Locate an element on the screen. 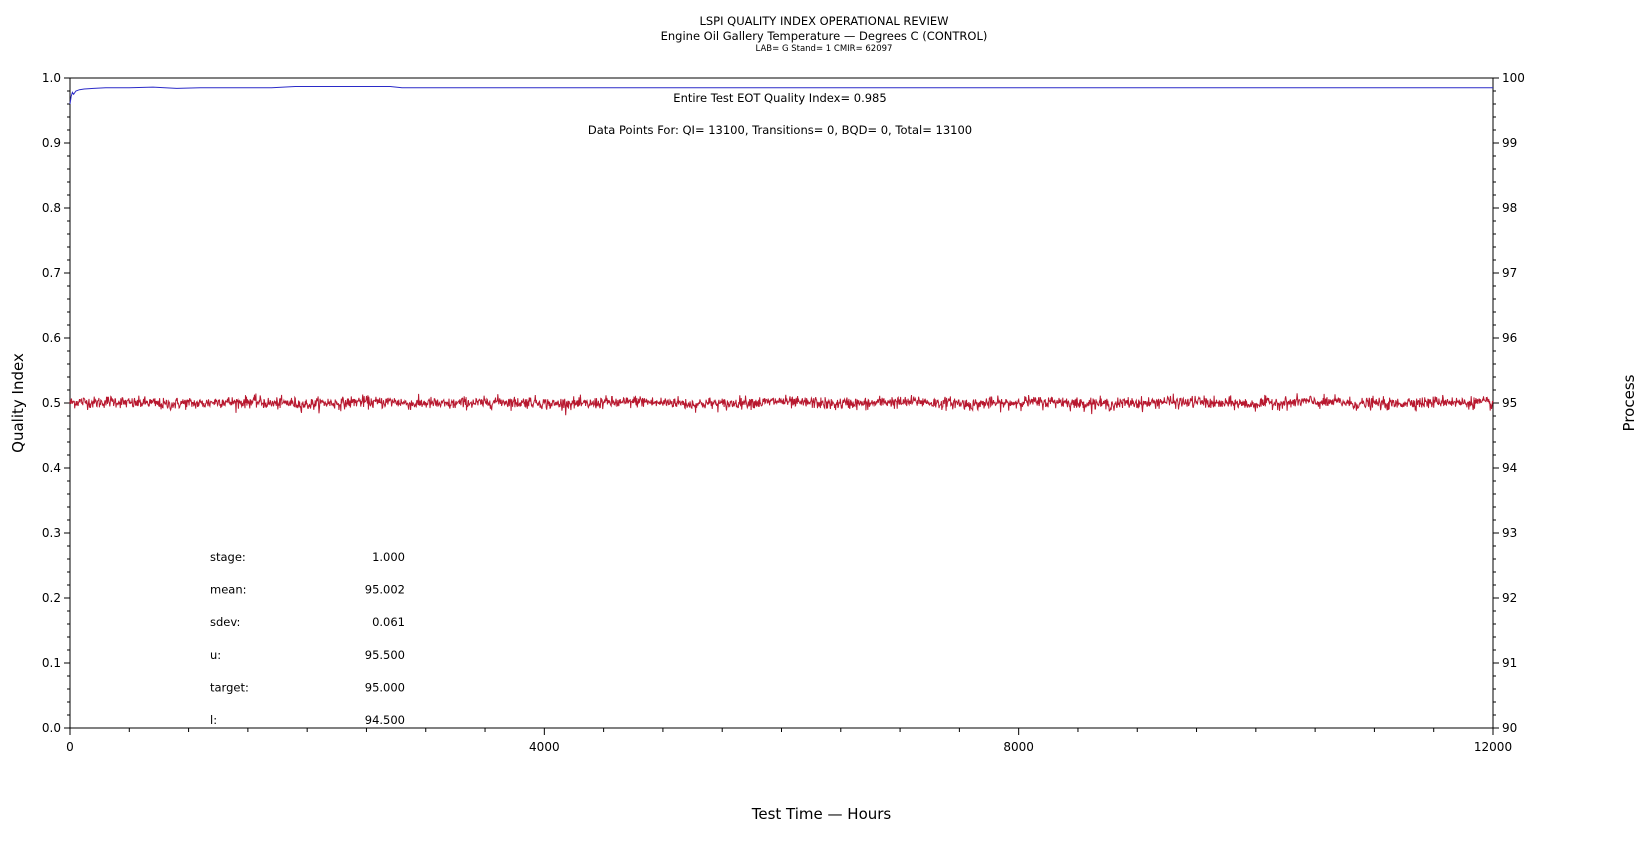 Image resolution: width=1648 pixels, height=845 pixels. stat-label: l: is located at coordinates (213, 720).